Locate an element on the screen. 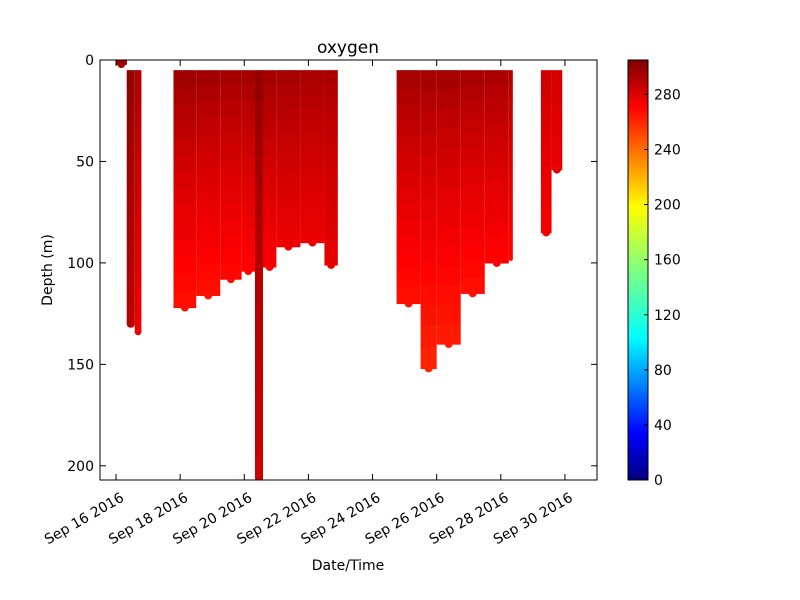  y-tick-label: 200 is located at coordinates (80, 467).